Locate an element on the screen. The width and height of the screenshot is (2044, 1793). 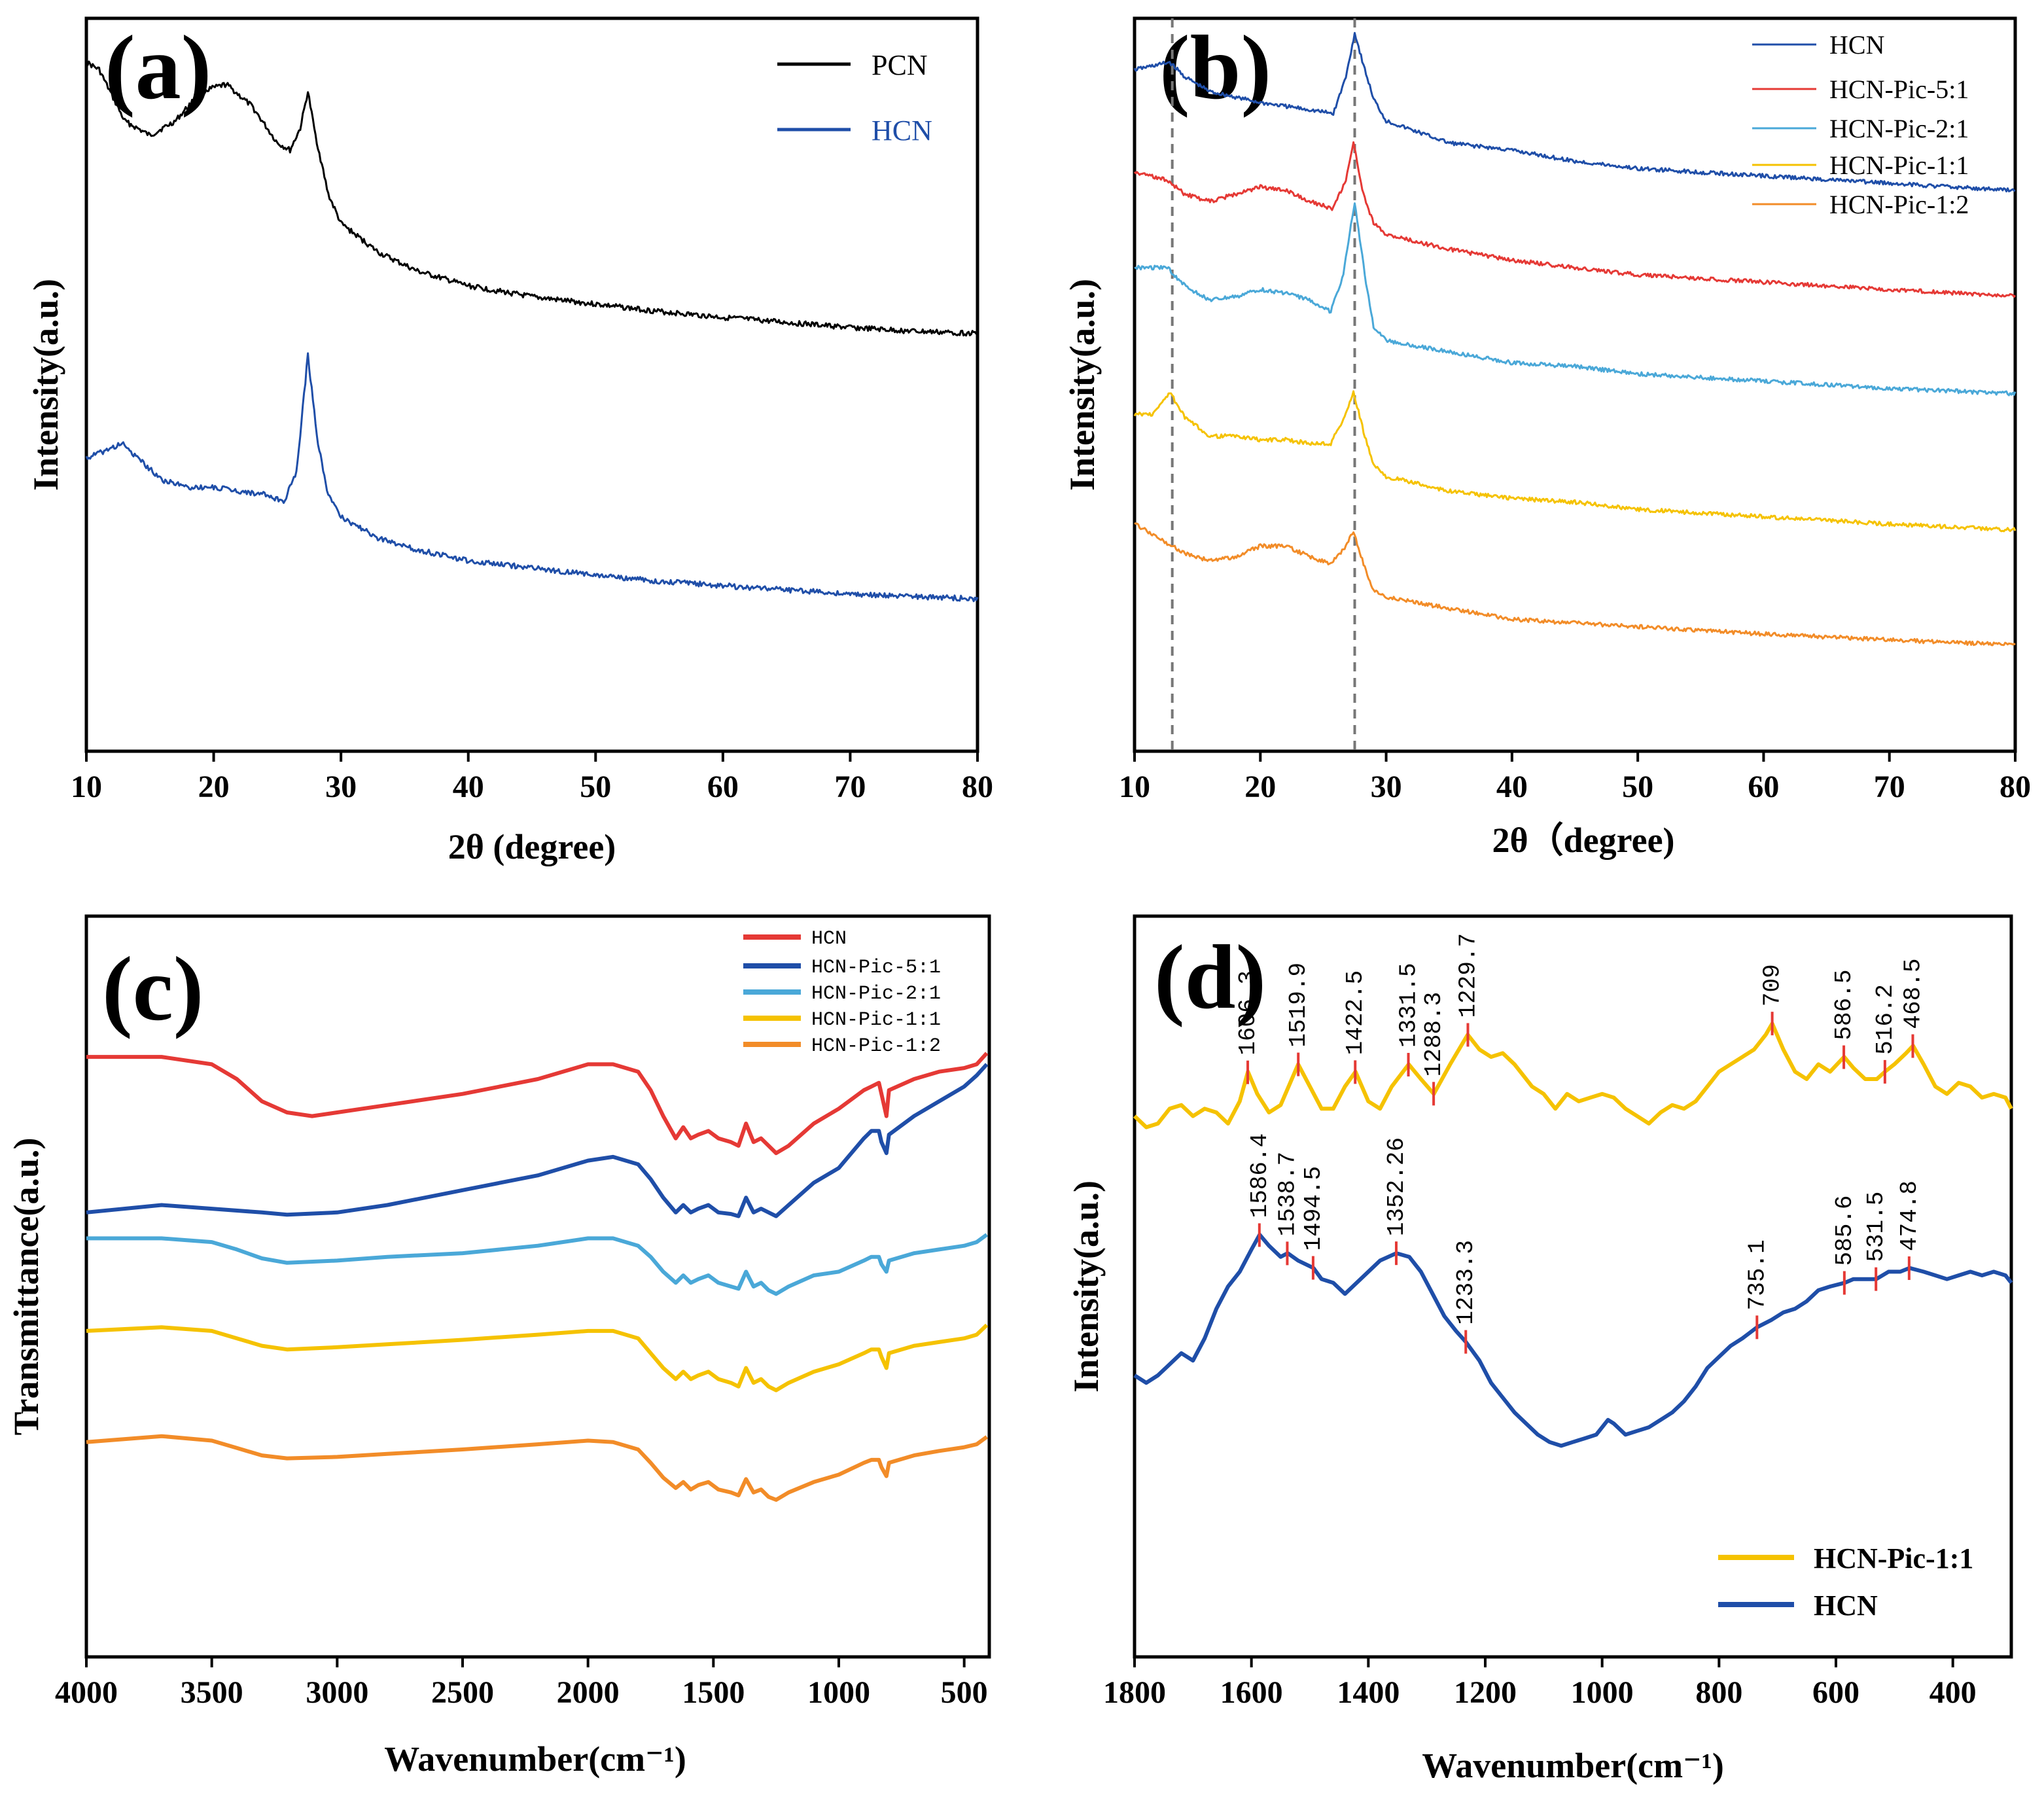
legend-c-label-4: HCN-Pic-1:2 is located at coordinates (876, 1046).